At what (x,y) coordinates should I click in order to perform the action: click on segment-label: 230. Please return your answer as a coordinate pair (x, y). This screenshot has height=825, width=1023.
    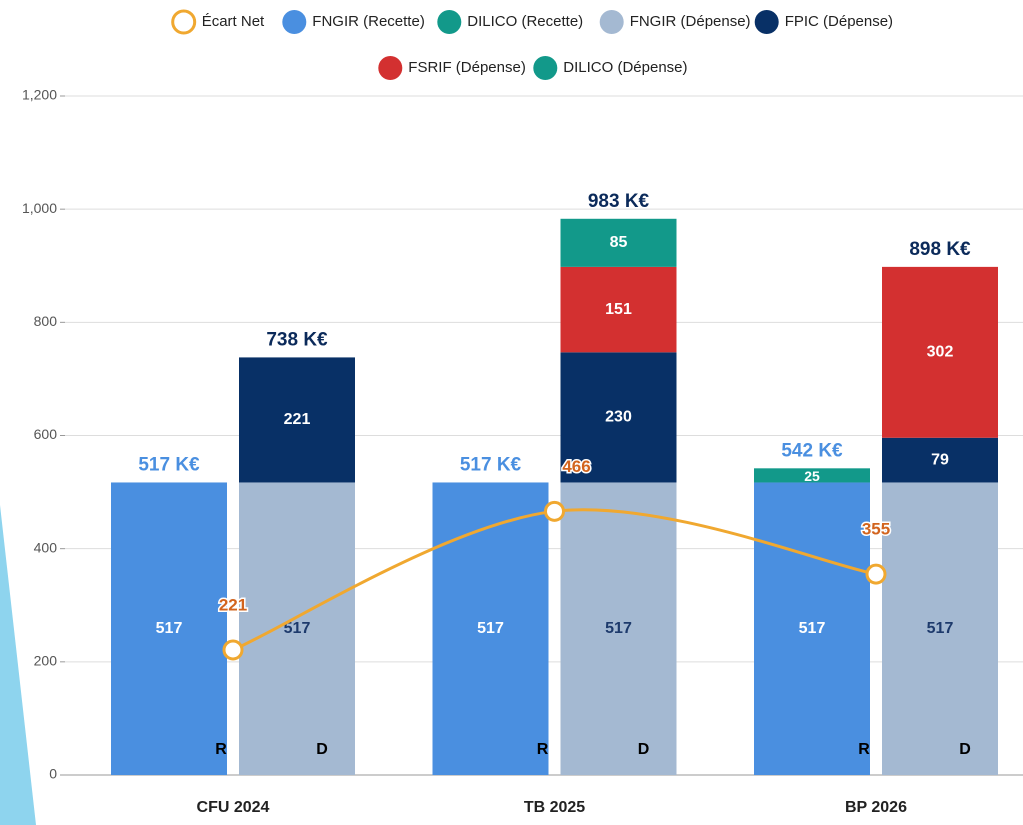
    Looking at the image, I should click on (618, 417).